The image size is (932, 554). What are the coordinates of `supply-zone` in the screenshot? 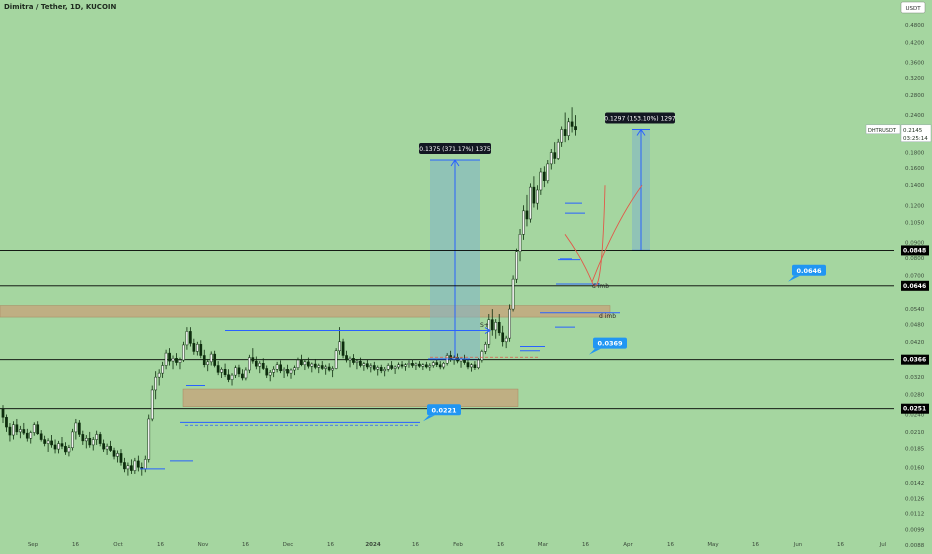 It's located at (305, 311).